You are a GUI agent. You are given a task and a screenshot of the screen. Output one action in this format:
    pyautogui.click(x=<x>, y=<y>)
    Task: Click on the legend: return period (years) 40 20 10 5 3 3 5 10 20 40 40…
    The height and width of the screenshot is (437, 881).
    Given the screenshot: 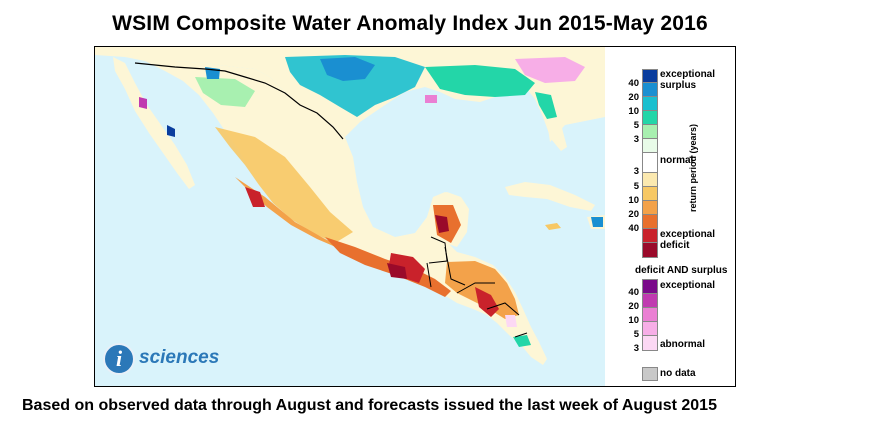 What is the action you would take?
    pyautogui.click(x=670, y=216)
    